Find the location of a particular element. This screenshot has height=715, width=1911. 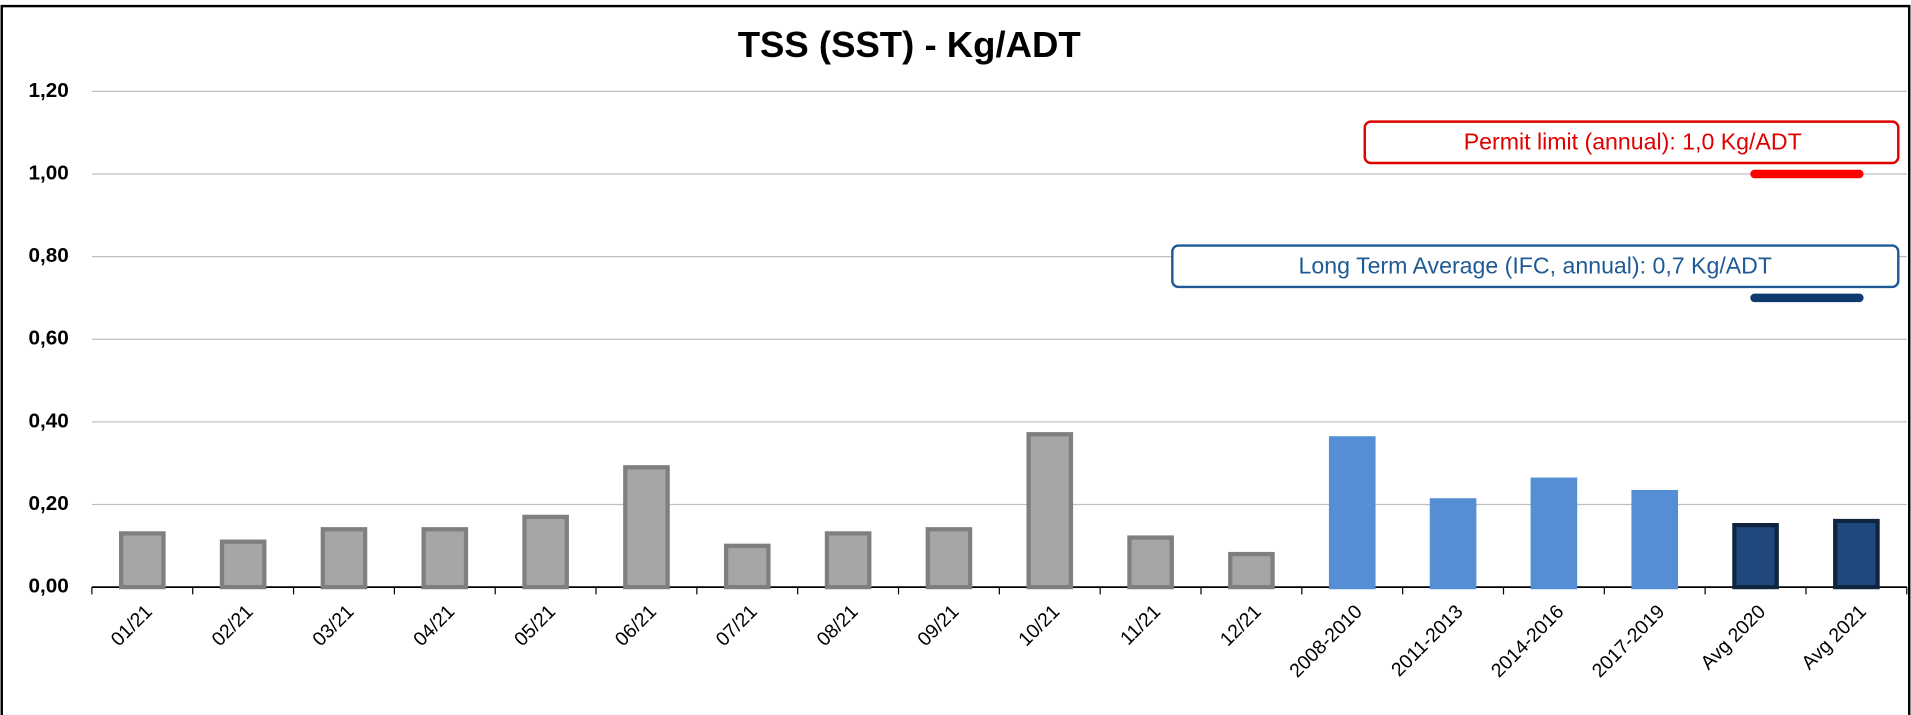

y-tick-label: 0,40 is located at coordinates (48, 420).